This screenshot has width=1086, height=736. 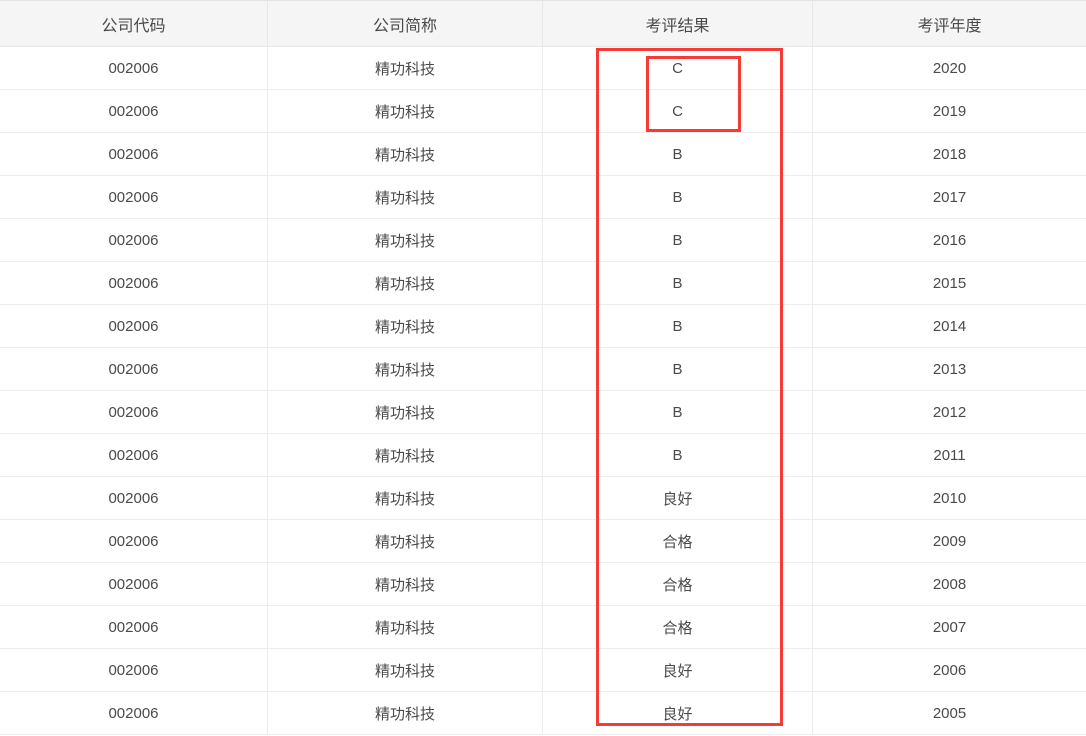 I want to click on table-row: 002006 精功科技 B 2014, so click(x=543, y=326).